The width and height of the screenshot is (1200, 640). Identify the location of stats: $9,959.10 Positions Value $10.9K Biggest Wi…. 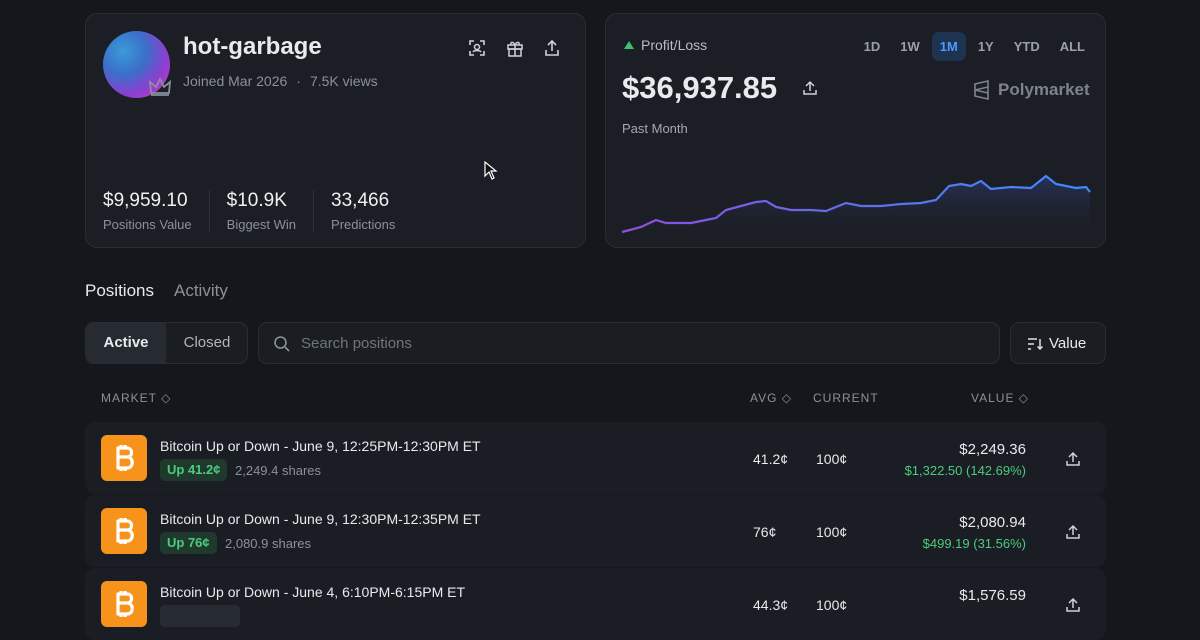
(257, 211).